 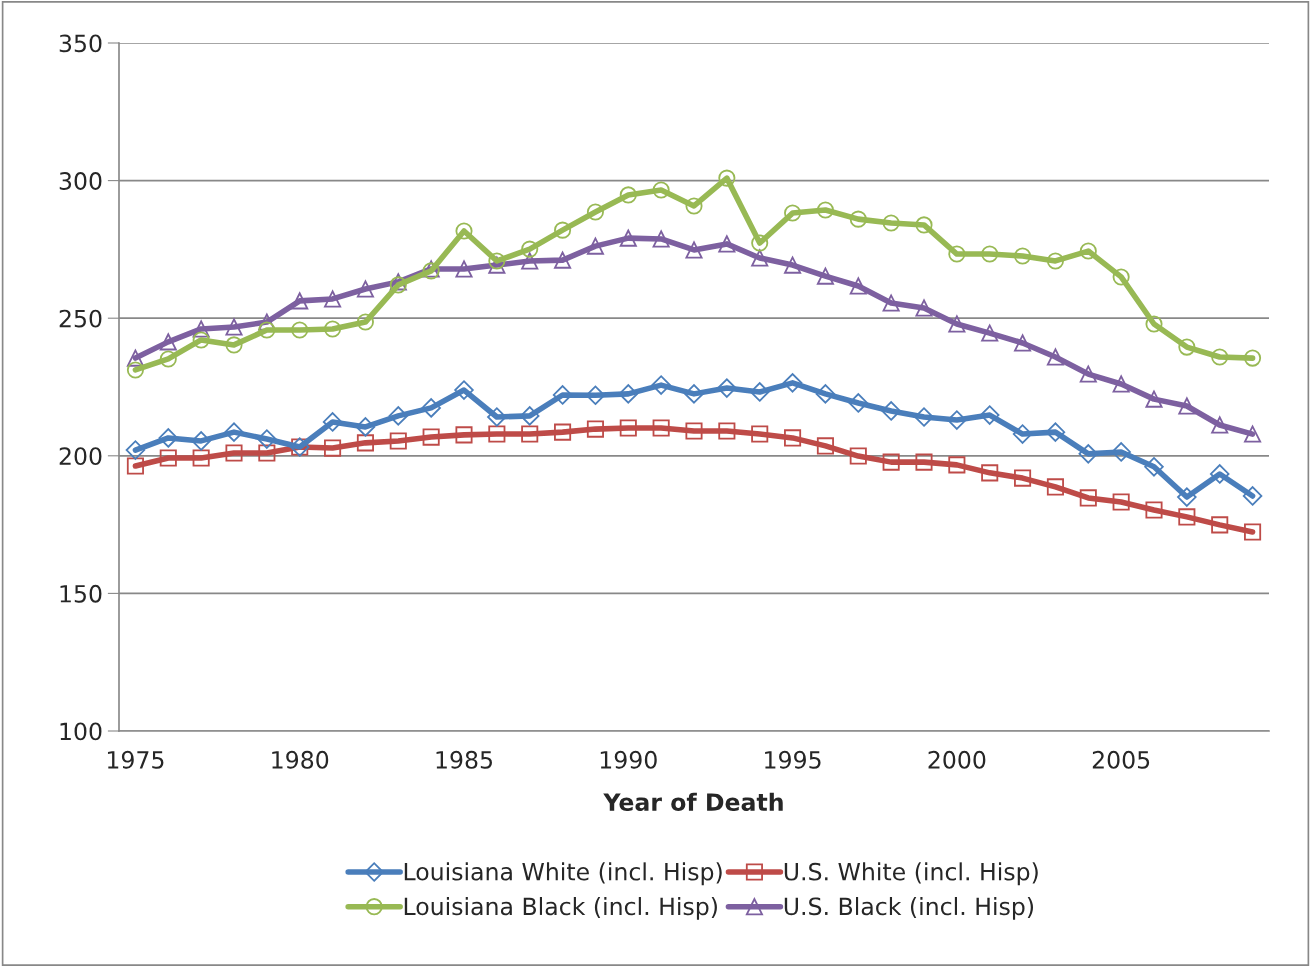 I want to click on x-axis-title: Year of Death, so click(x=693, y=802).